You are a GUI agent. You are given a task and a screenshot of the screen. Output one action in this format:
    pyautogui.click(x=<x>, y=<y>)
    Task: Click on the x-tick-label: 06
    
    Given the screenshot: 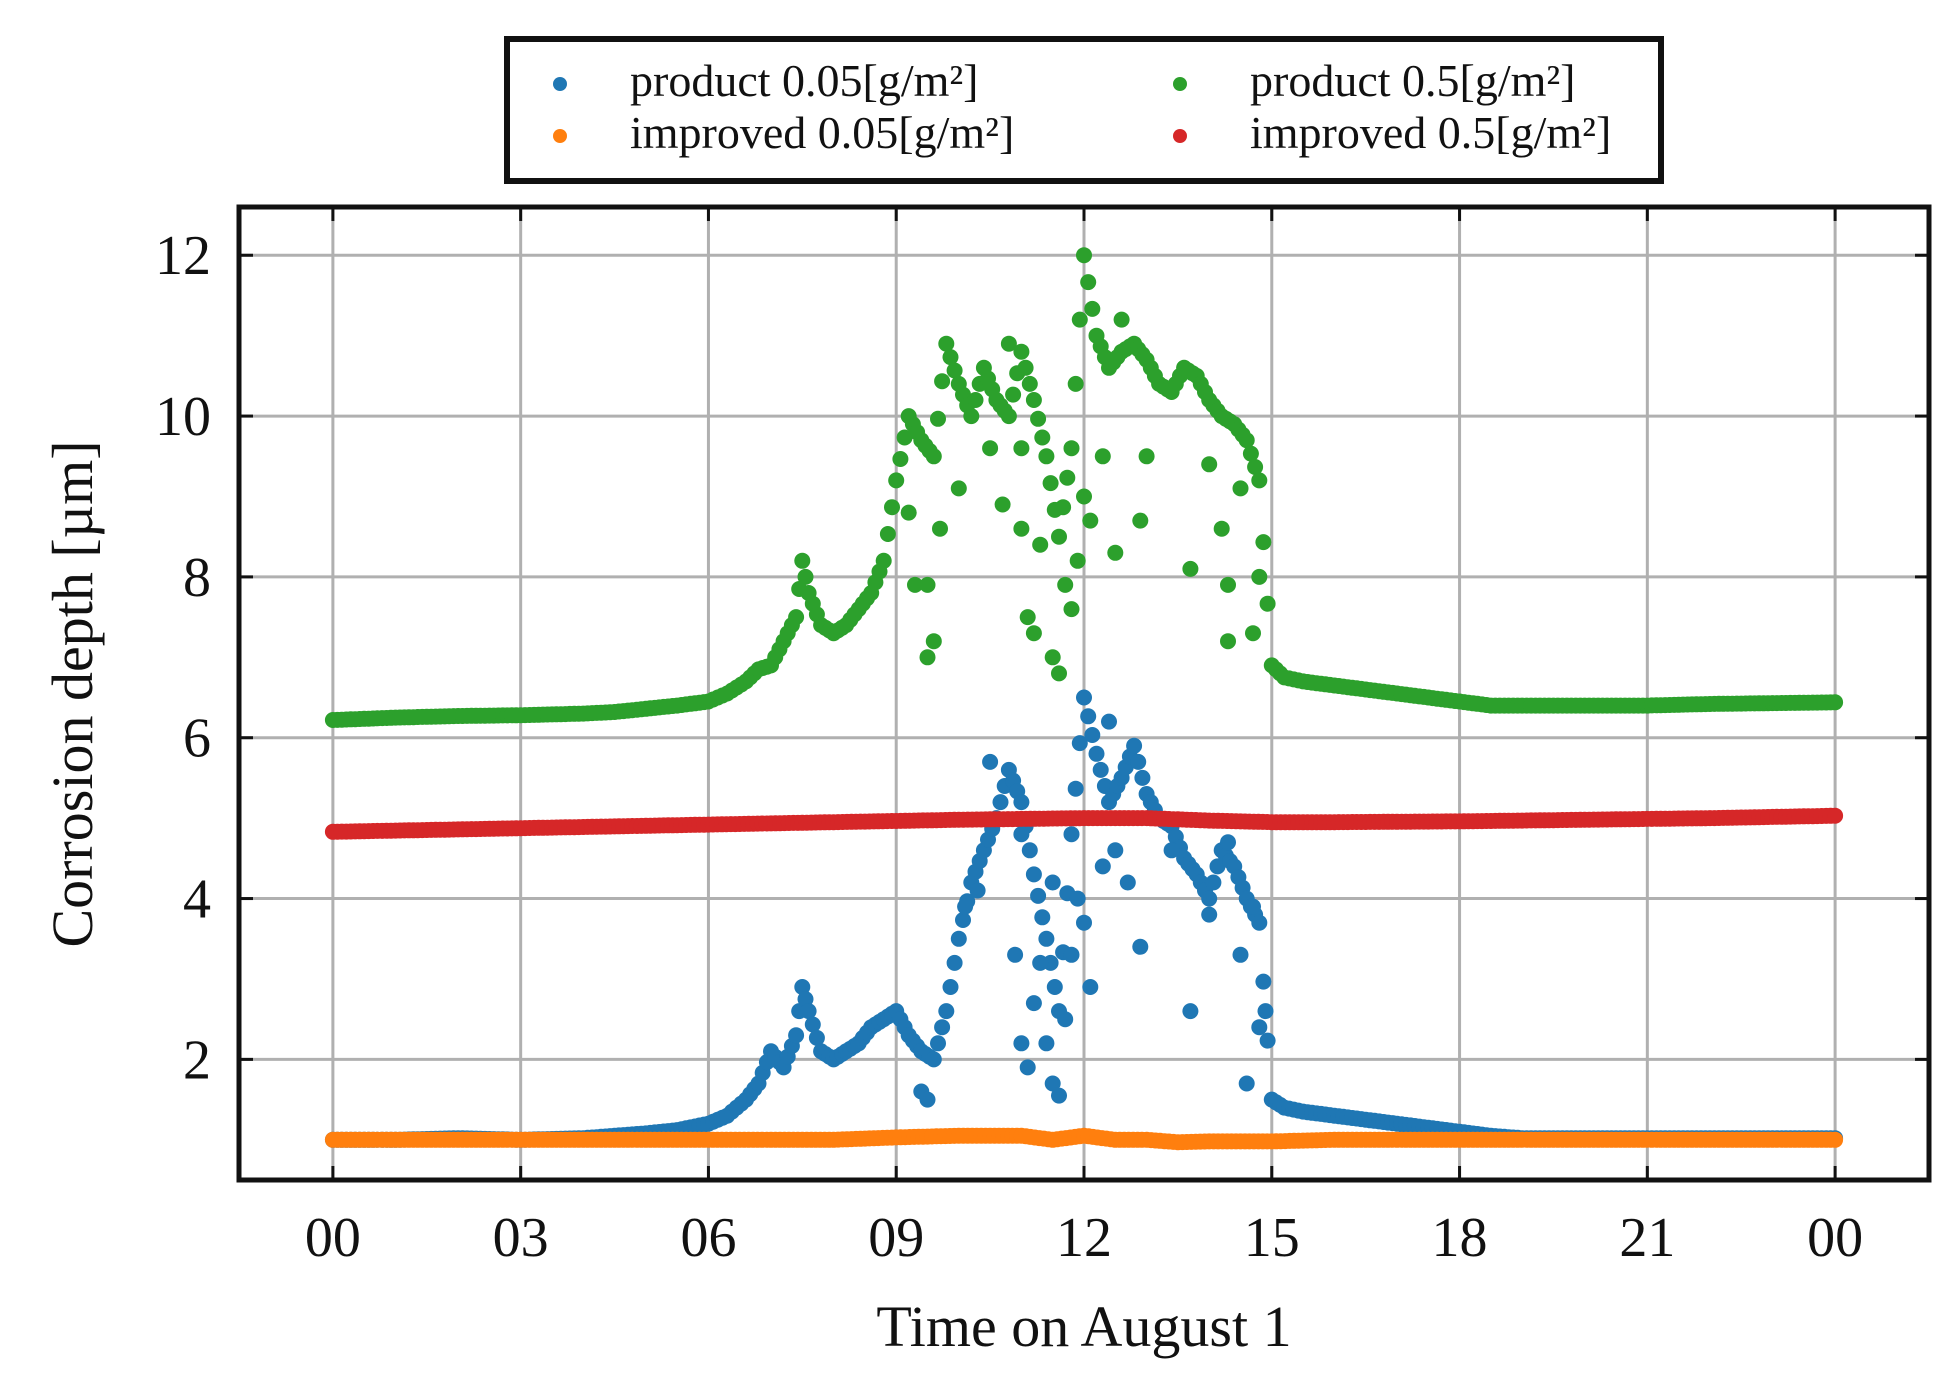 What is the action you would take?
    pyautogui.click(x=708, y=1238)
    